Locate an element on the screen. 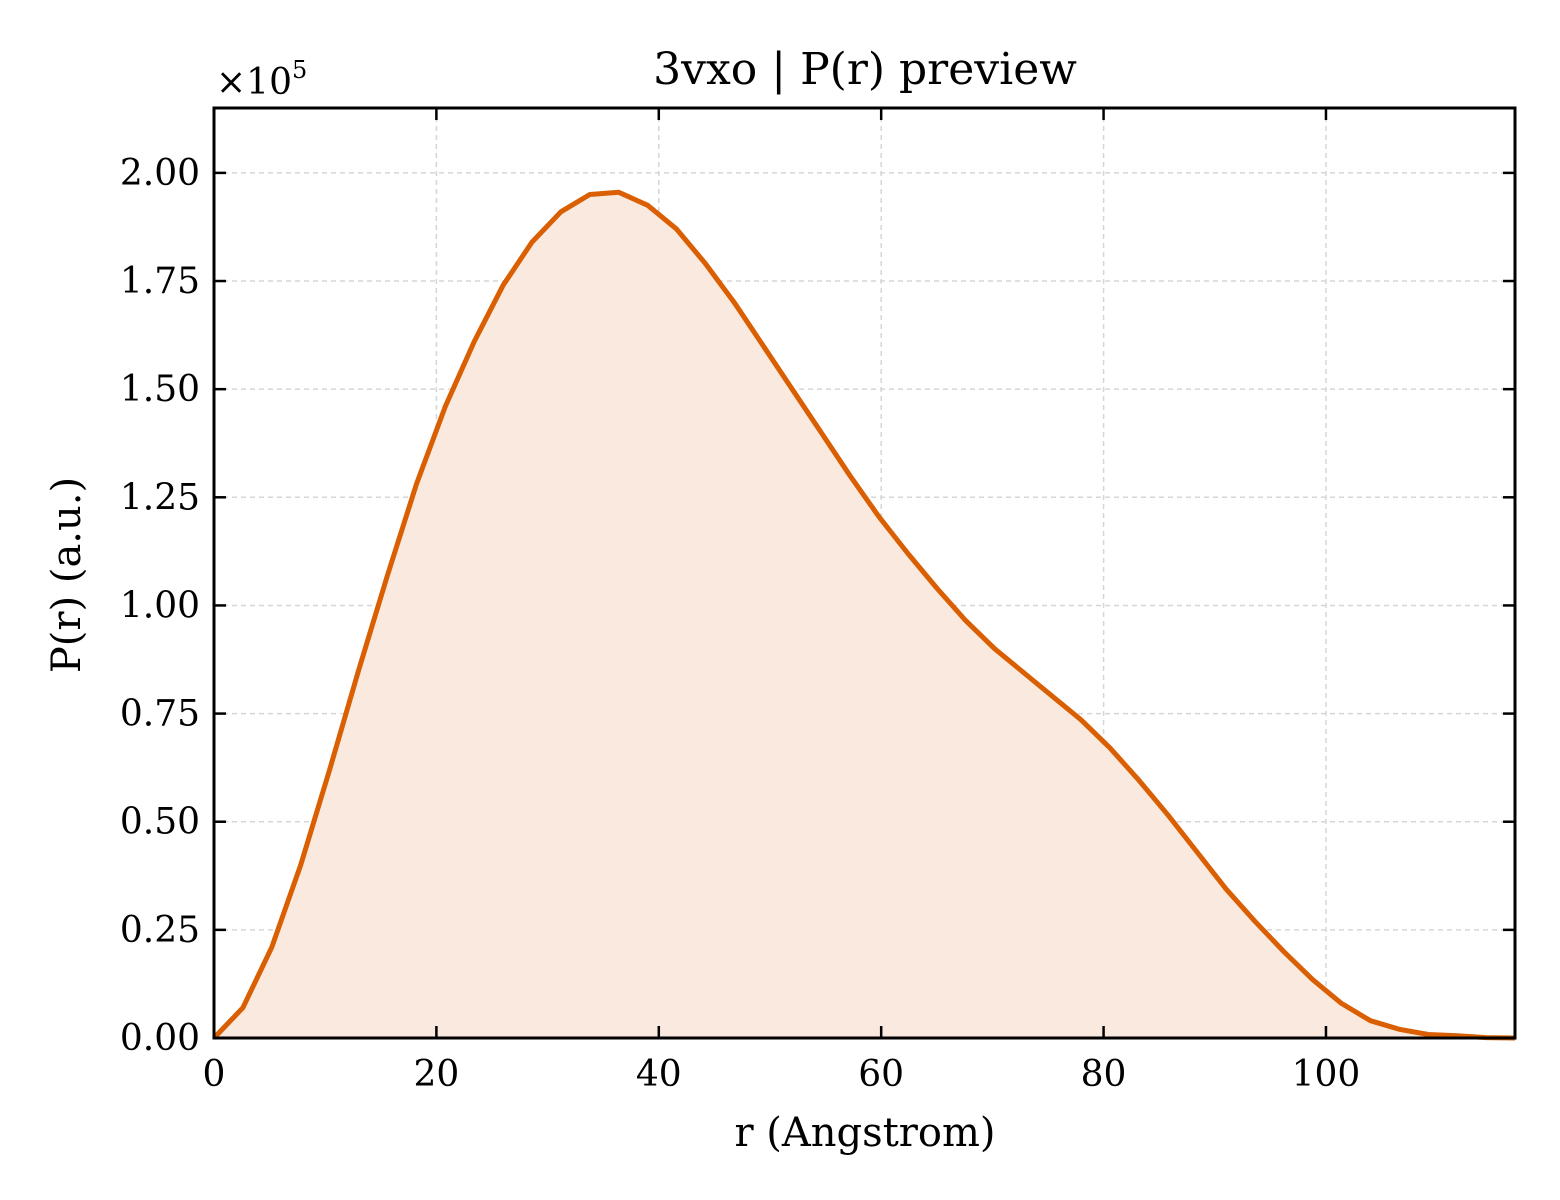  y-multiplier-exponent: 5 is located at coordinates (299, 70).